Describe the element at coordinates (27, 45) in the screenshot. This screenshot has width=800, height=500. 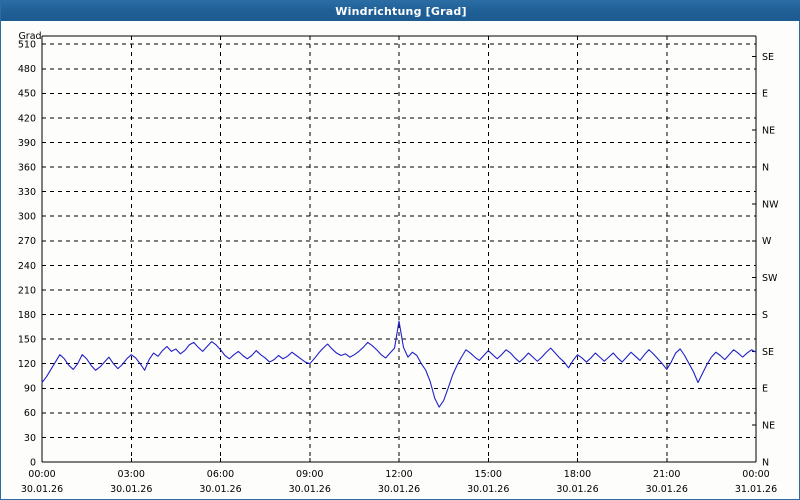
I see `y-tick-label: 510` at that location.